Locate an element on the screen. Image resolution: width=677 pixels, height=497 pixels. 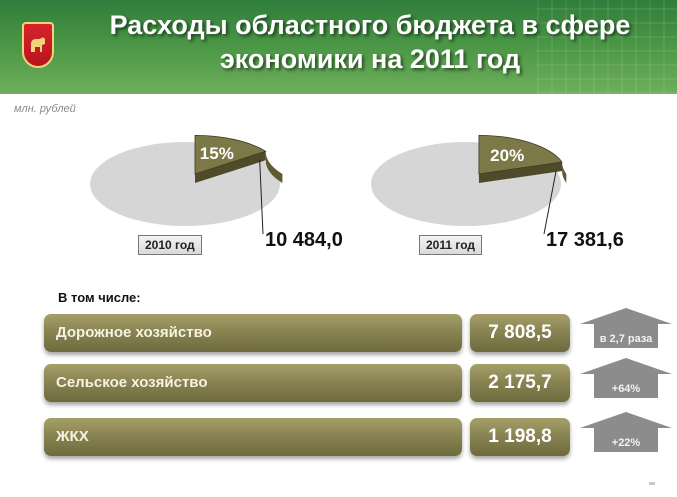
header-decoration is located at coordinates (607, 47).